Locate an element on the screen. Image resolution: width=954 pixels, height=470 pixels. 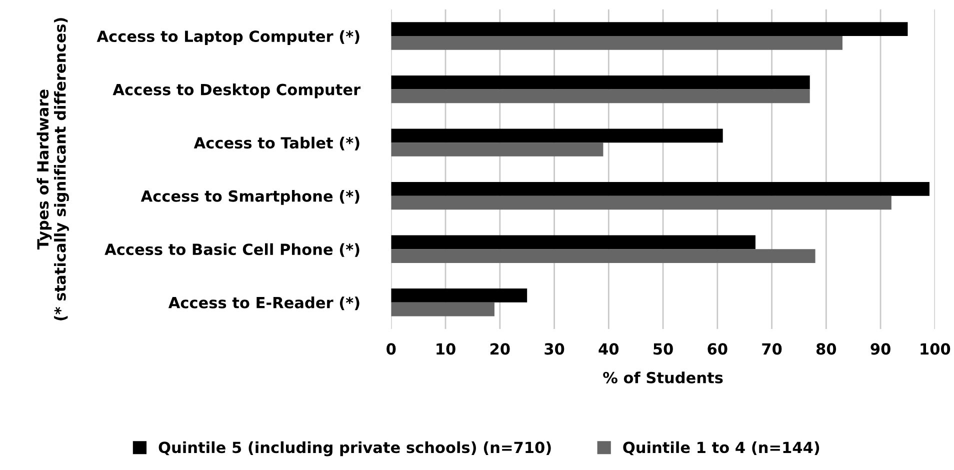
x-tick-label: 80 is located at coordinates (826, 349).